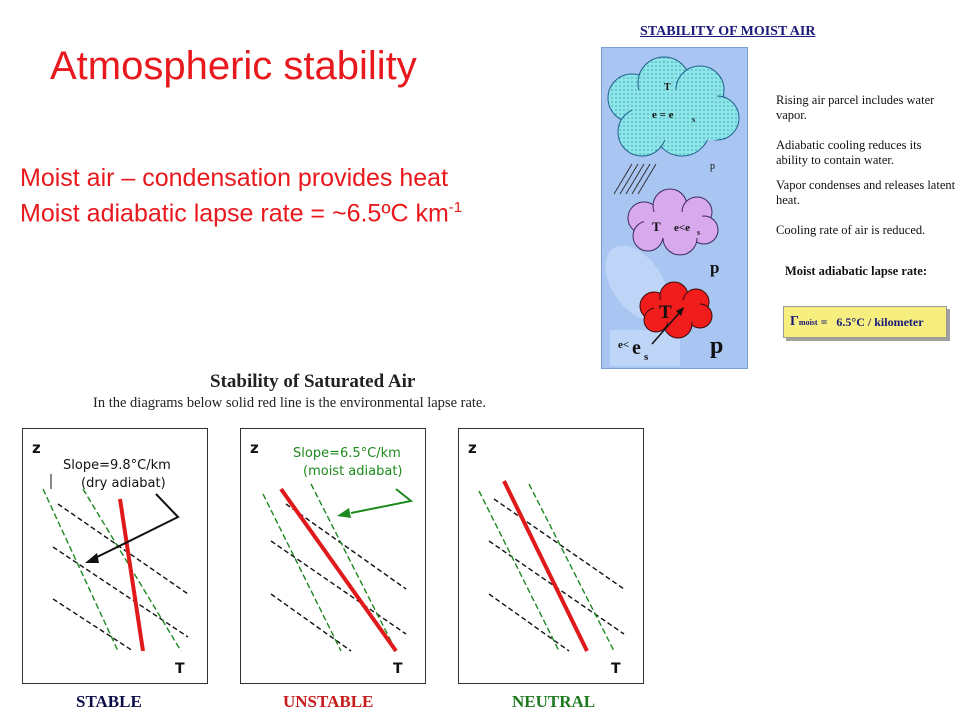 This screenshot has width=960, height=720. What do you see at coordinates (714, 267) in the screenshot?
I see `pressure-label-mid: p` at bounding box center [714, 267].